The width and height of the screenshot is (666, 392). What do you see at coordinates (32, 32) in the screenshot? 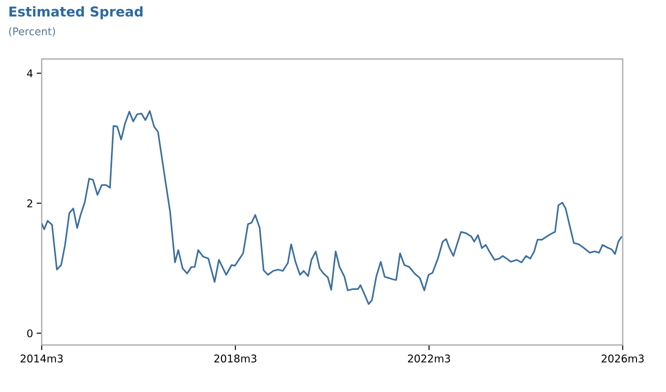
I see `chart-subtitle: (Percent)` at bounding box center [32, 32].